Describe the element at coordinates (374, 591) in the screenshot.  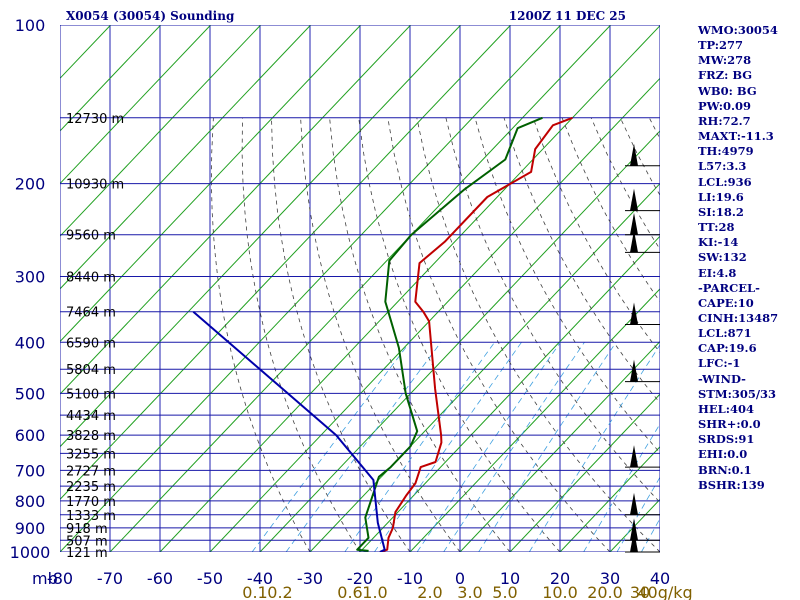
I see `mixing-ratio-label: 1.0` at that location.